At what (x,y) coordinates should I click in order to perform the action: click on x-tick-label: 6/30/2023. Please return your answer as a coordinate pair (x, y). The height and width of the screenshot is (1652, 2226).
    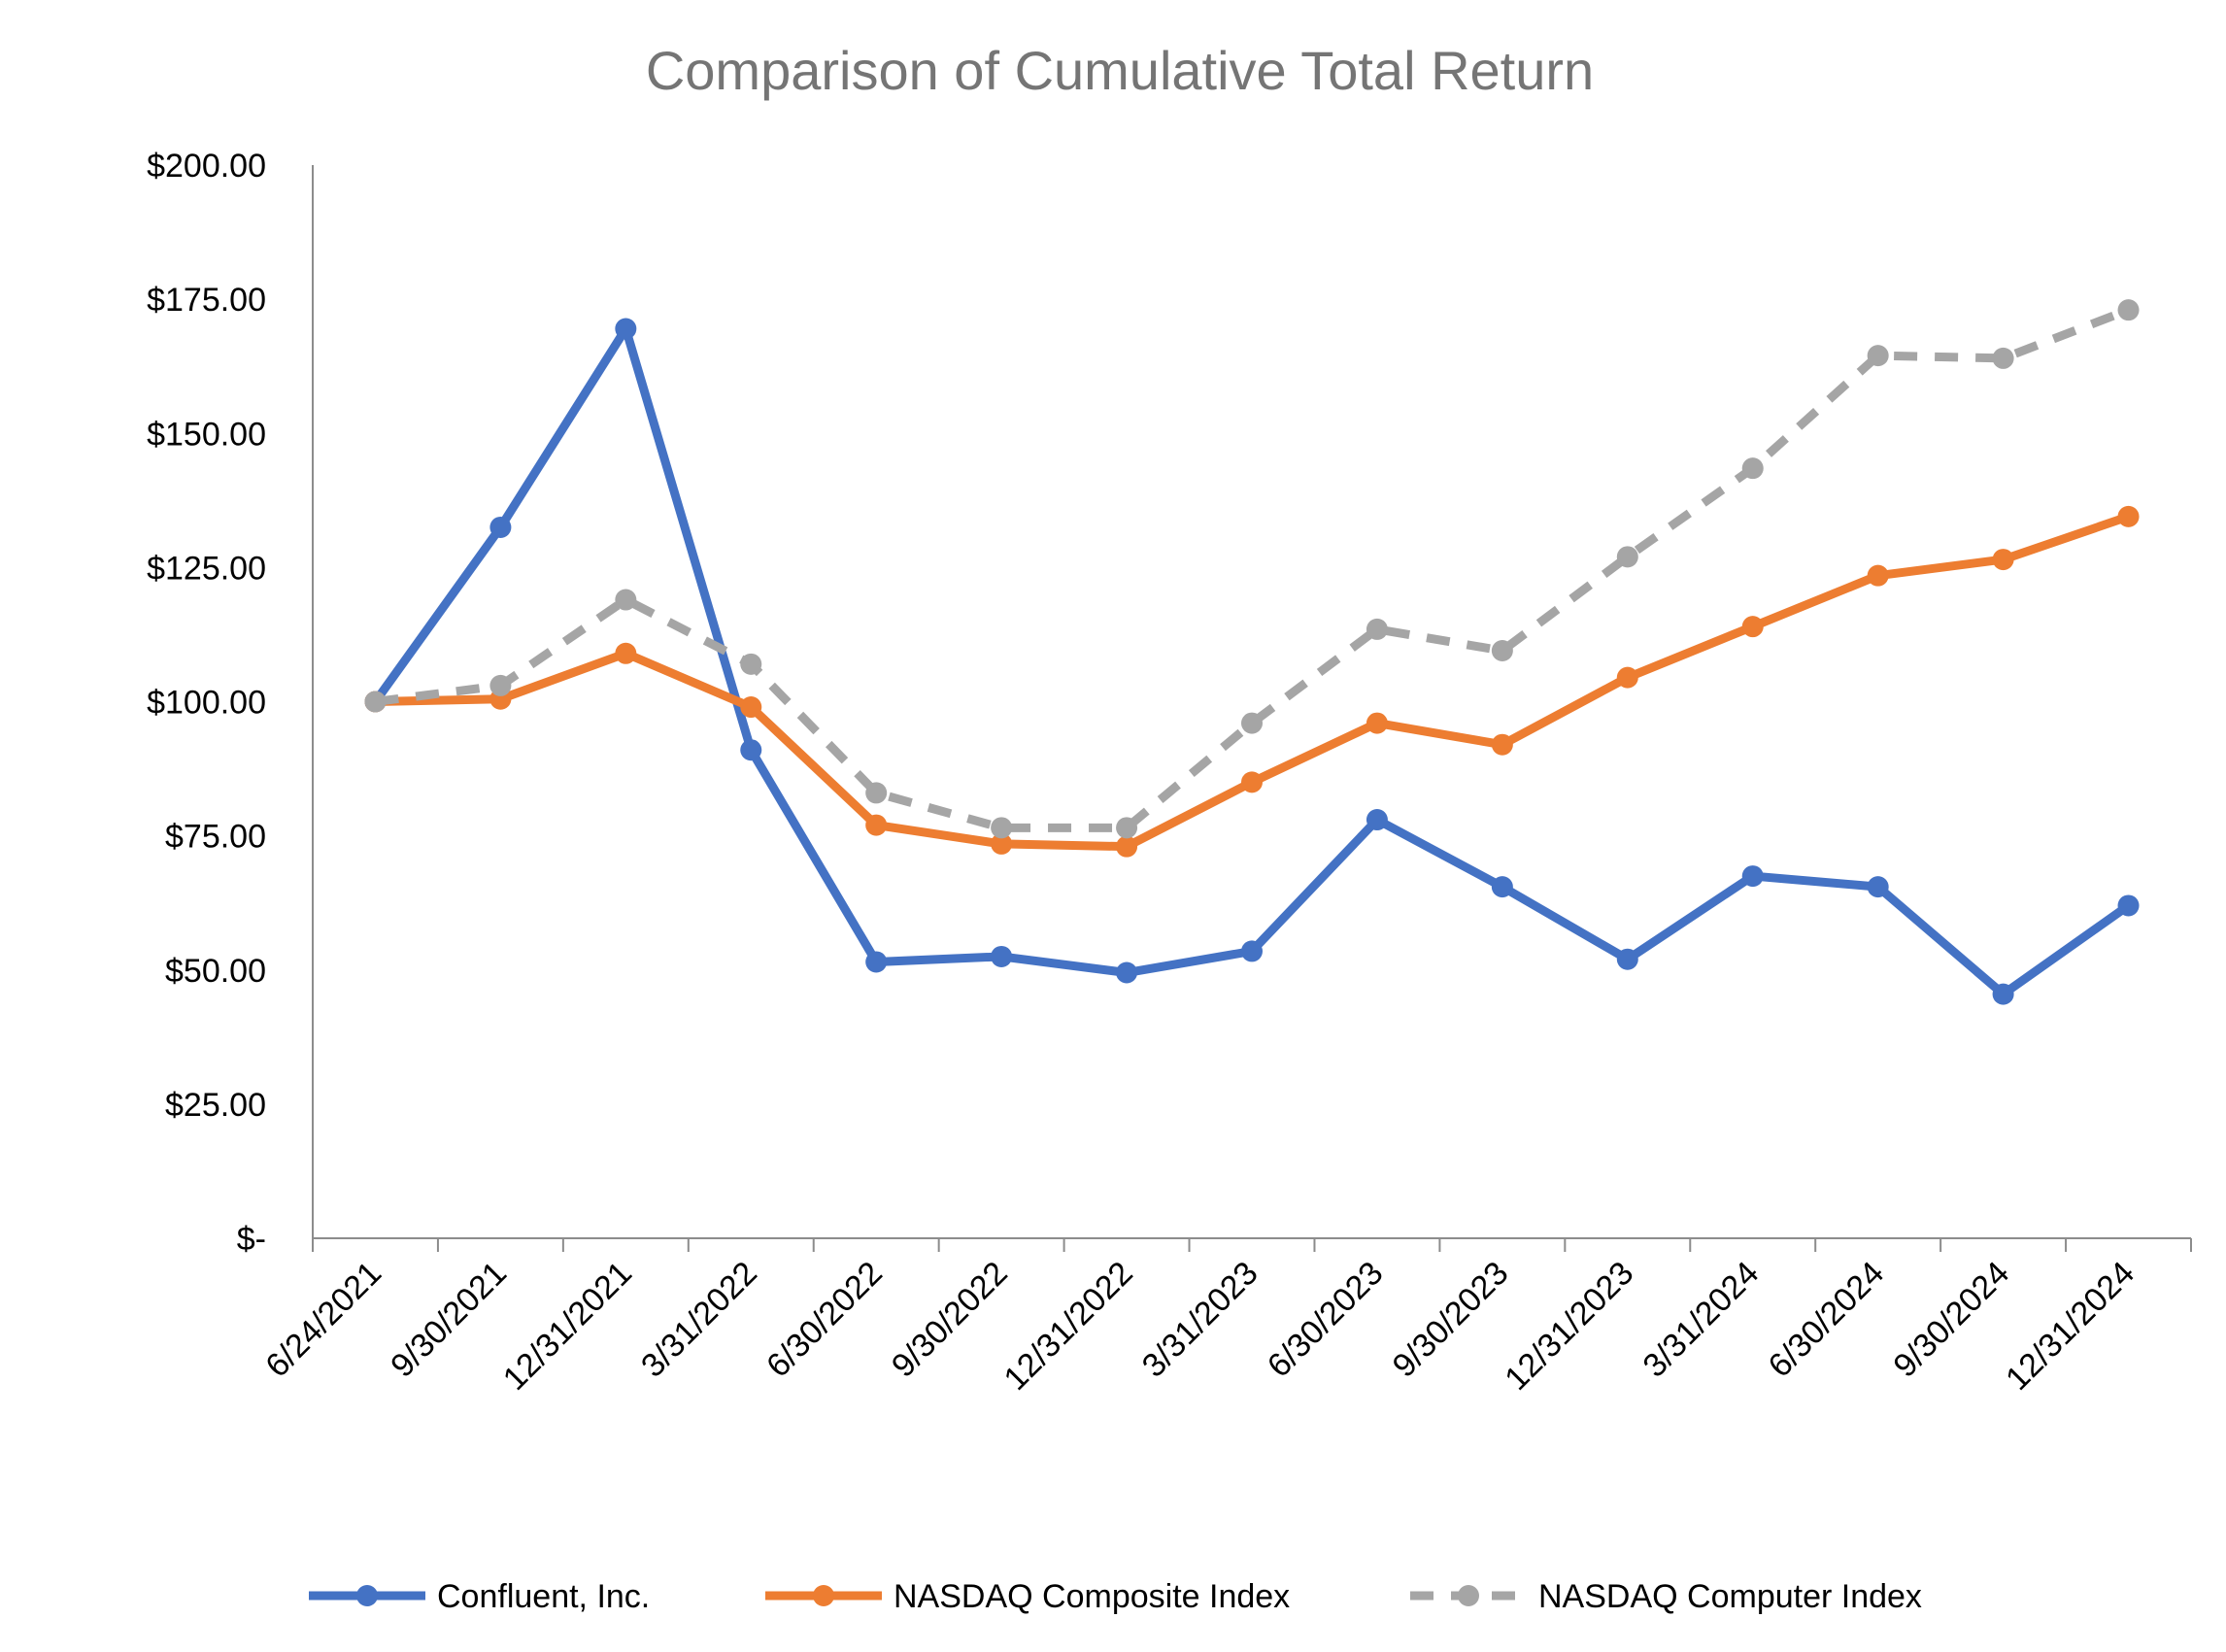
    Looking at the image, I should click on (1326, 1320).